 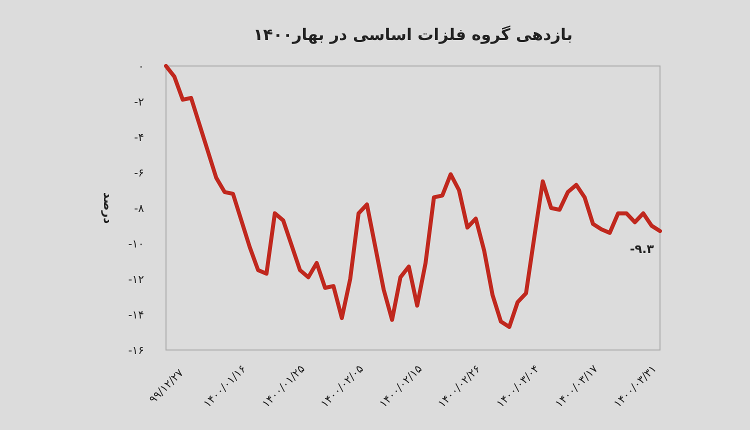 What do you see at coordinates (400, 386) in the screenshot?
I see `x-tick-label: ۱۴۰۰/۰۲/۱۵` at bounding box center [400, 386].